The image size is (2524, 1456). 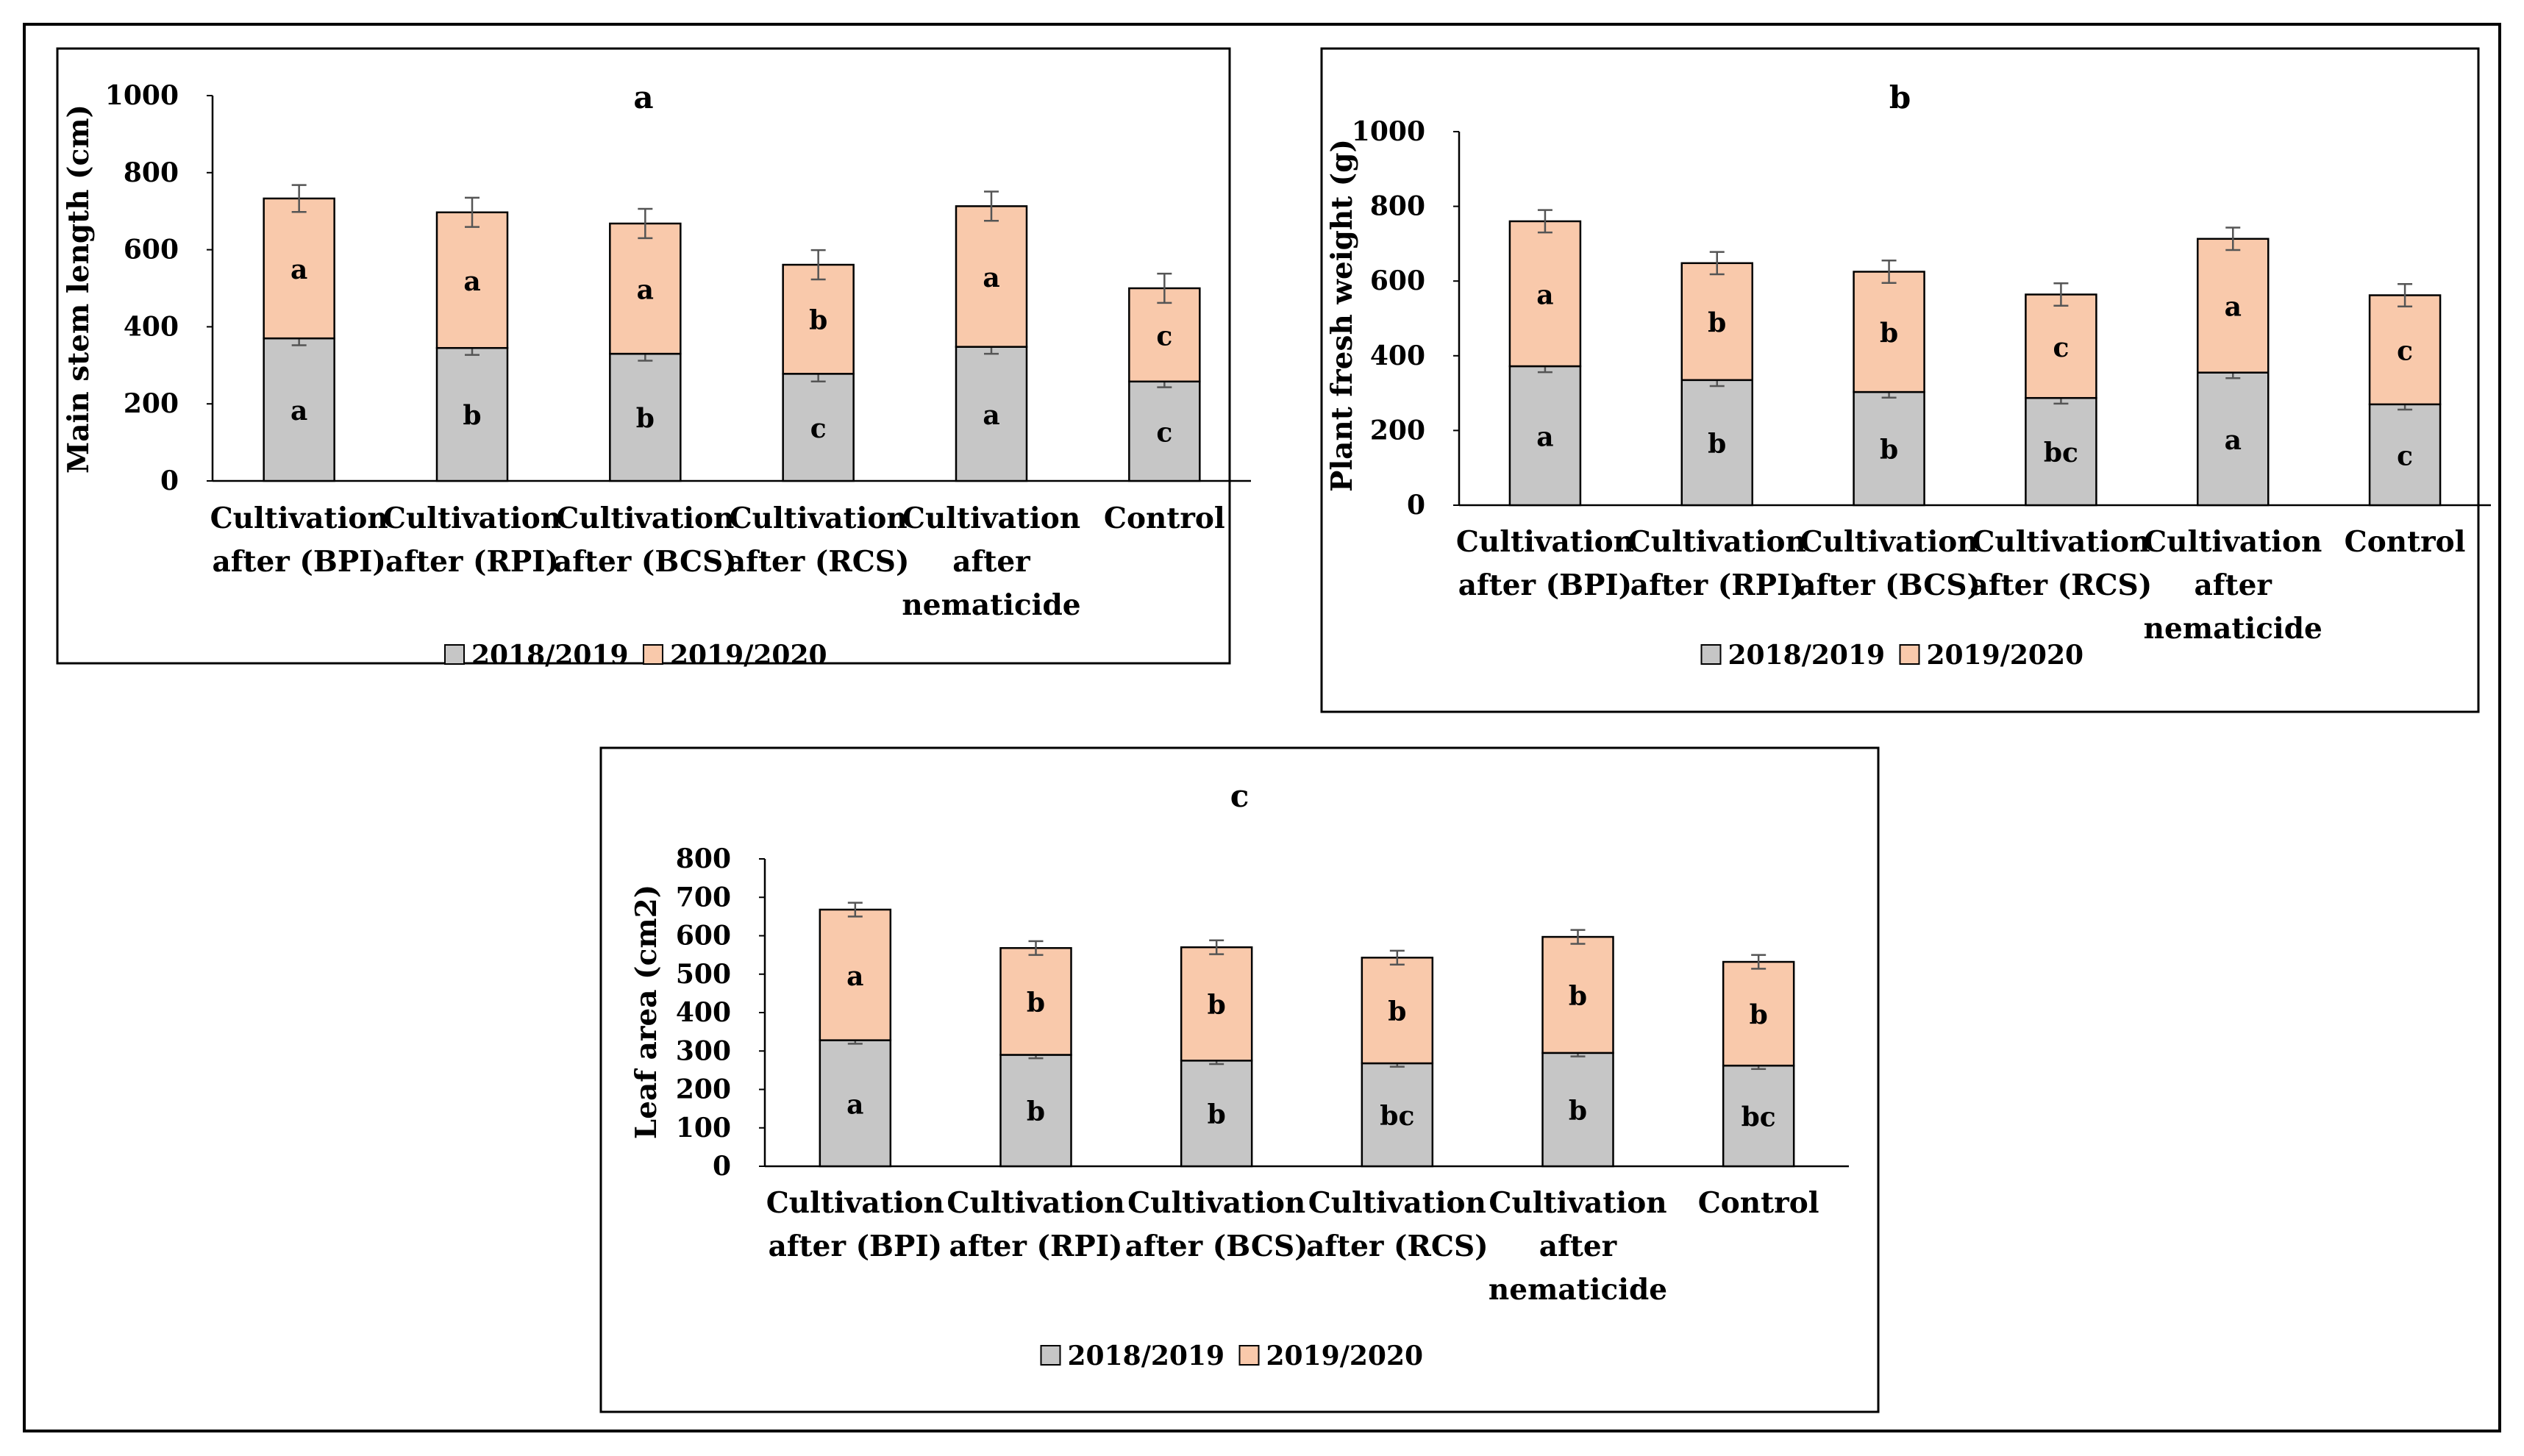 I want to click on chart-title: b, so click(x=1900, y=97).